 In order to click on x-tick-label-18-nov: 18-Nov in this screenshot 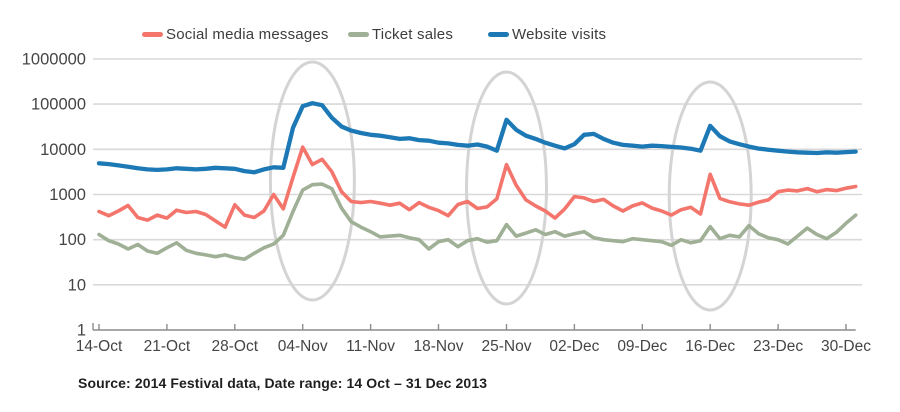, I will do `click(439, 346)`.